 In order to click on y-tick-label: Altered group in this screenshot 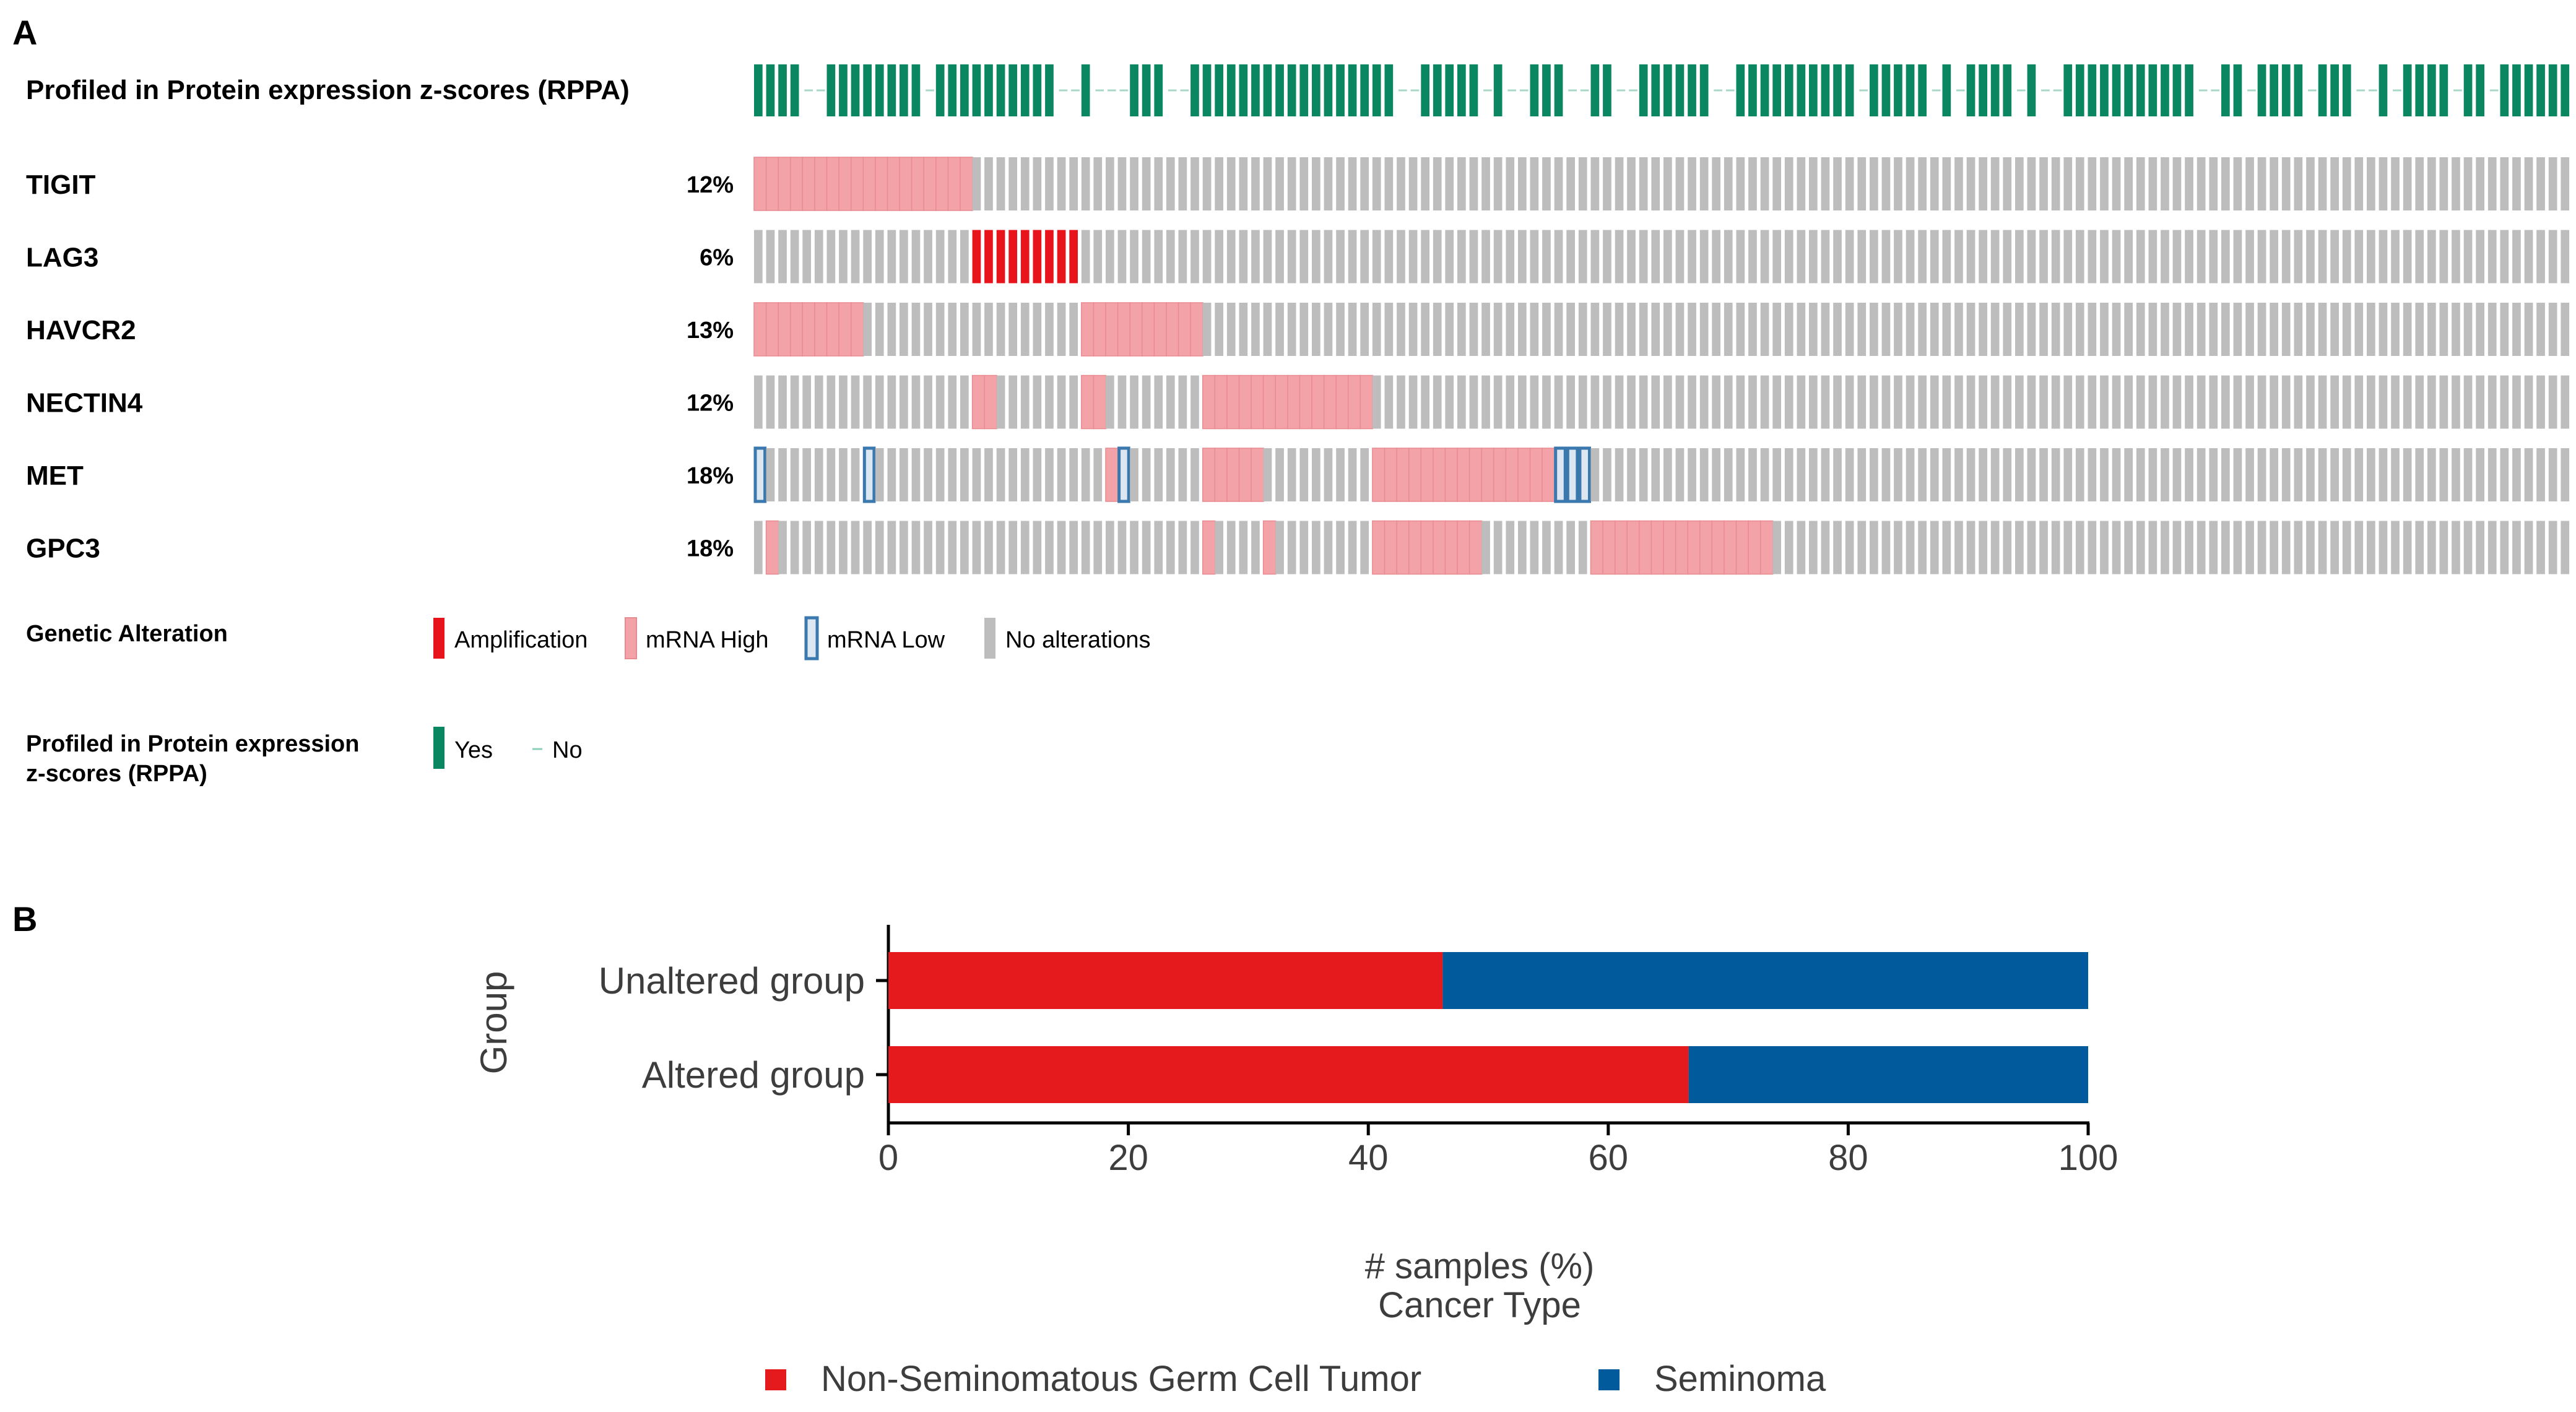, I will do `click(753, 1075)`.